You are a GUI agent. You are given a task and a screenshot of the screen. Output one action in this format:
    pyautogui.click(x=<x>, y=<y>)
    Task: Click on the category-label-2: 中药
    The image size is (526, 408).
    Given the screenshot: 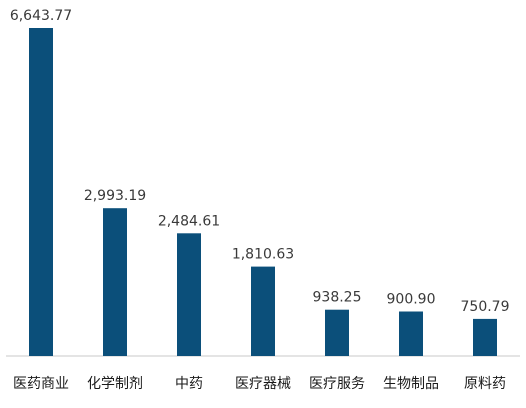 What is the action you would take?
    pyautogui.click(x=189, y=384)
    